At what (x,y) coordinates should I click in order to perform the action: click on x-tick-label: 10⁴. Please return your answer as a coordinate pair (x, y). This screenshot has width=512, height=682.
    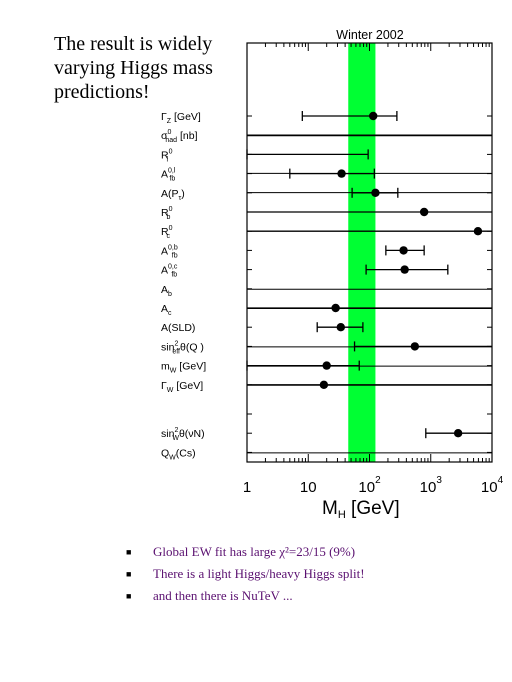
    Looking at the image, I should click on (492, 485).